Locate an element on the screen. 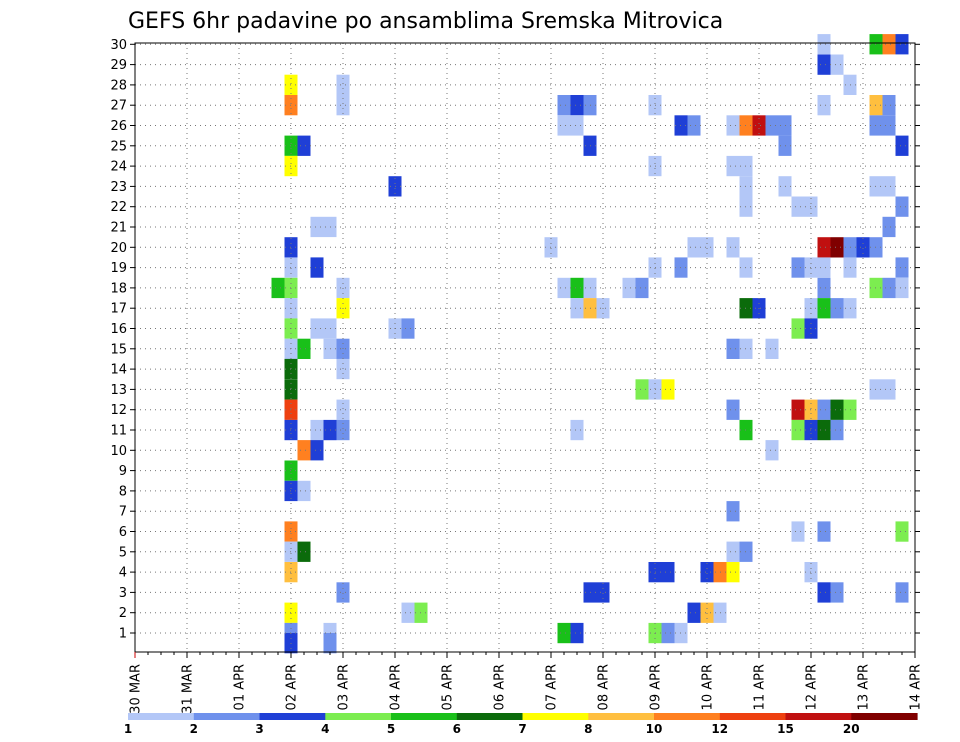 The height and width of the screenshot is (742, 960). legend-label: 8 is located at coordinates (588, 729).